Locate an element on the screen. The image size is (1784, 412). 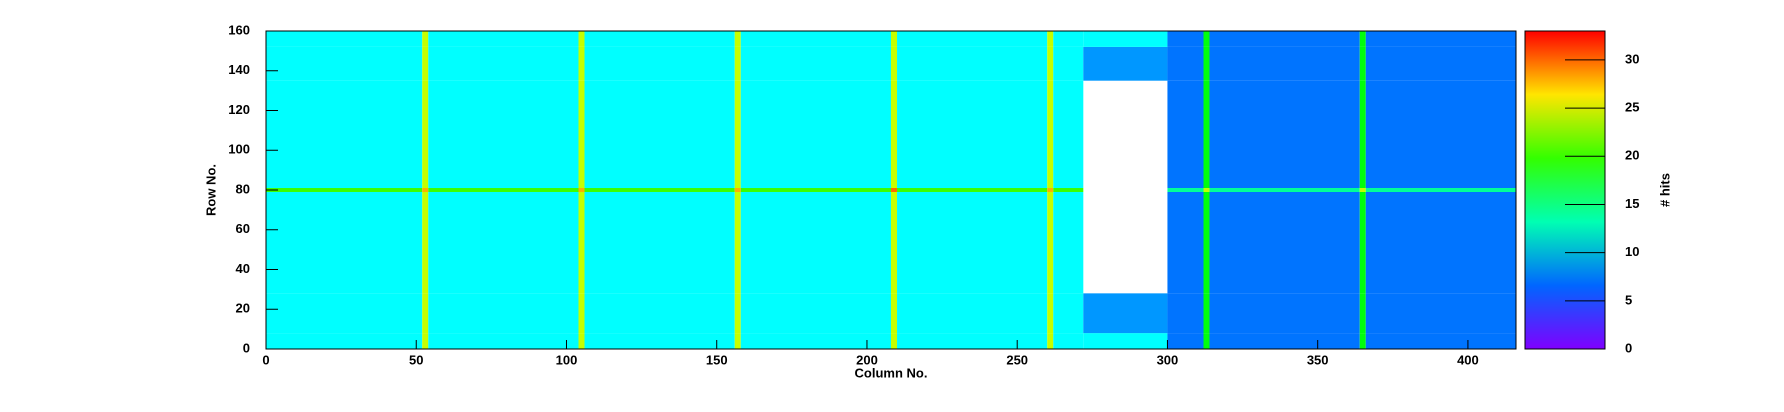
y-tick-label: 80 is located at coordinates (243, 188).